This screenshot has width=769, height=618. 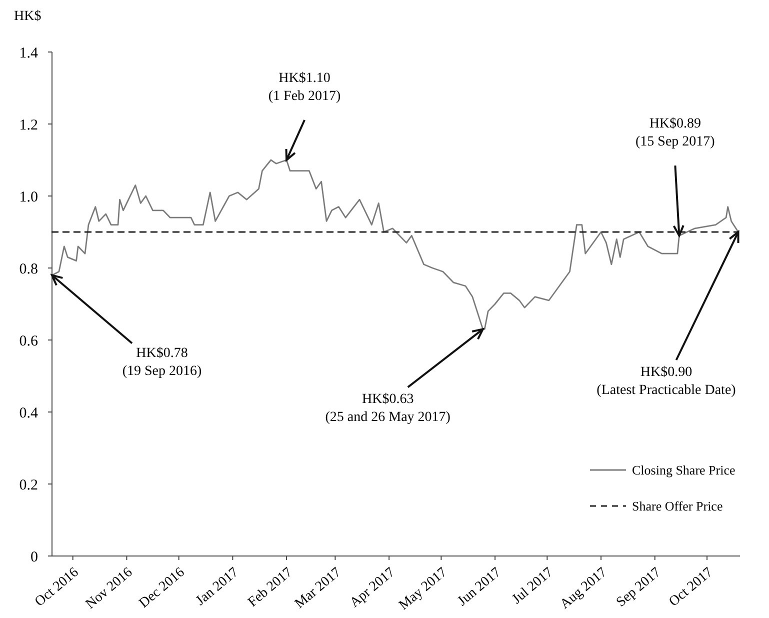 What do you see at coordinates (28, 16) in the screenshot?
I see `y-axis-title: HK$` at bounding box center [28, 16].